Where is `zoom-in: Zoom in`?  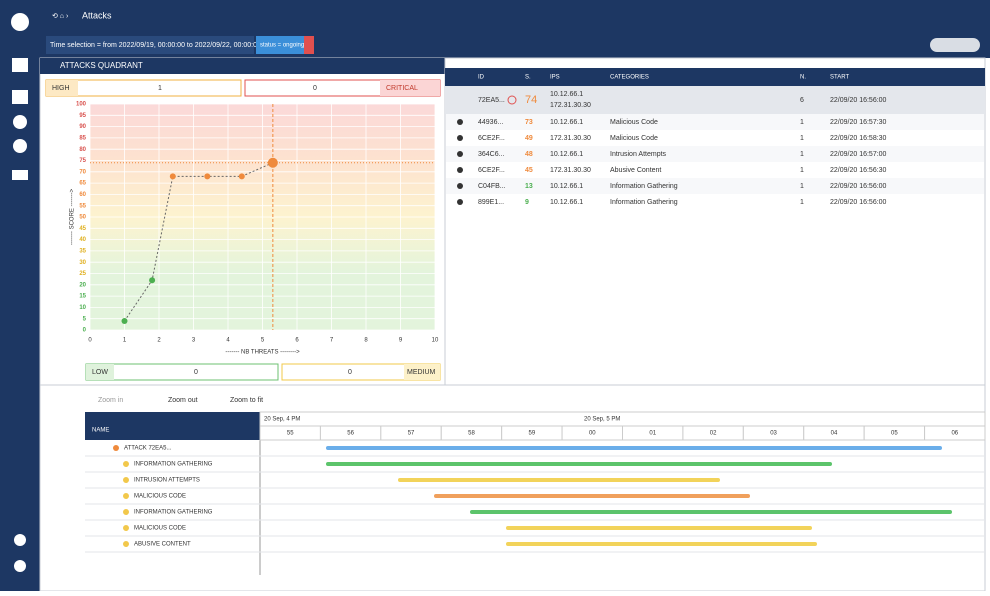
zoom-in: Zoom in is located at coordinates (110, 400).